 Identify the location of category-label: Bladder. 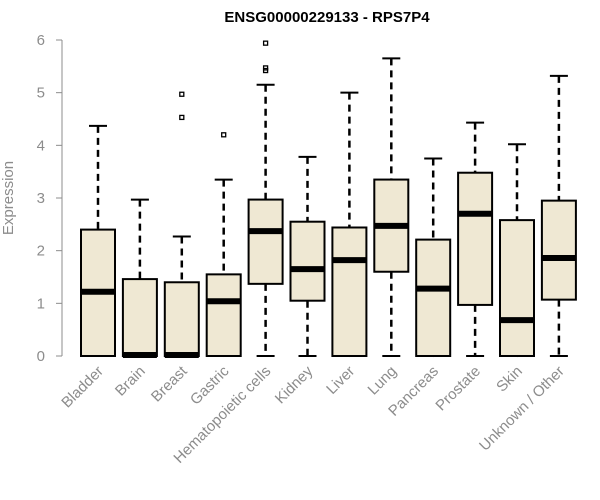
(82, 387).